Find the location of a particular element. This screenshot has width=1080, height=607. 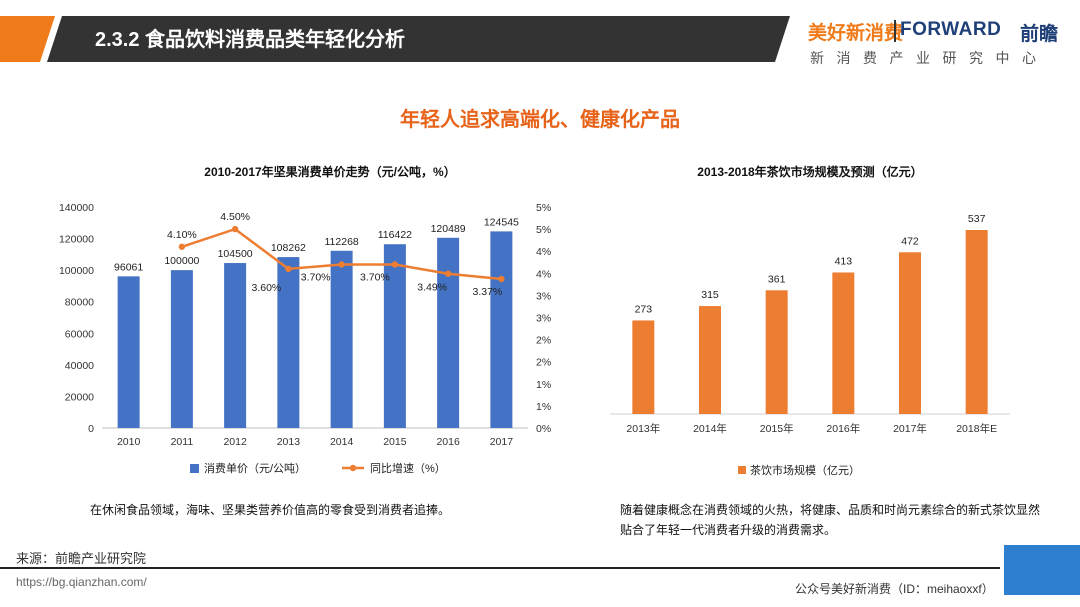

header-band is located at coordinates (395, 39).